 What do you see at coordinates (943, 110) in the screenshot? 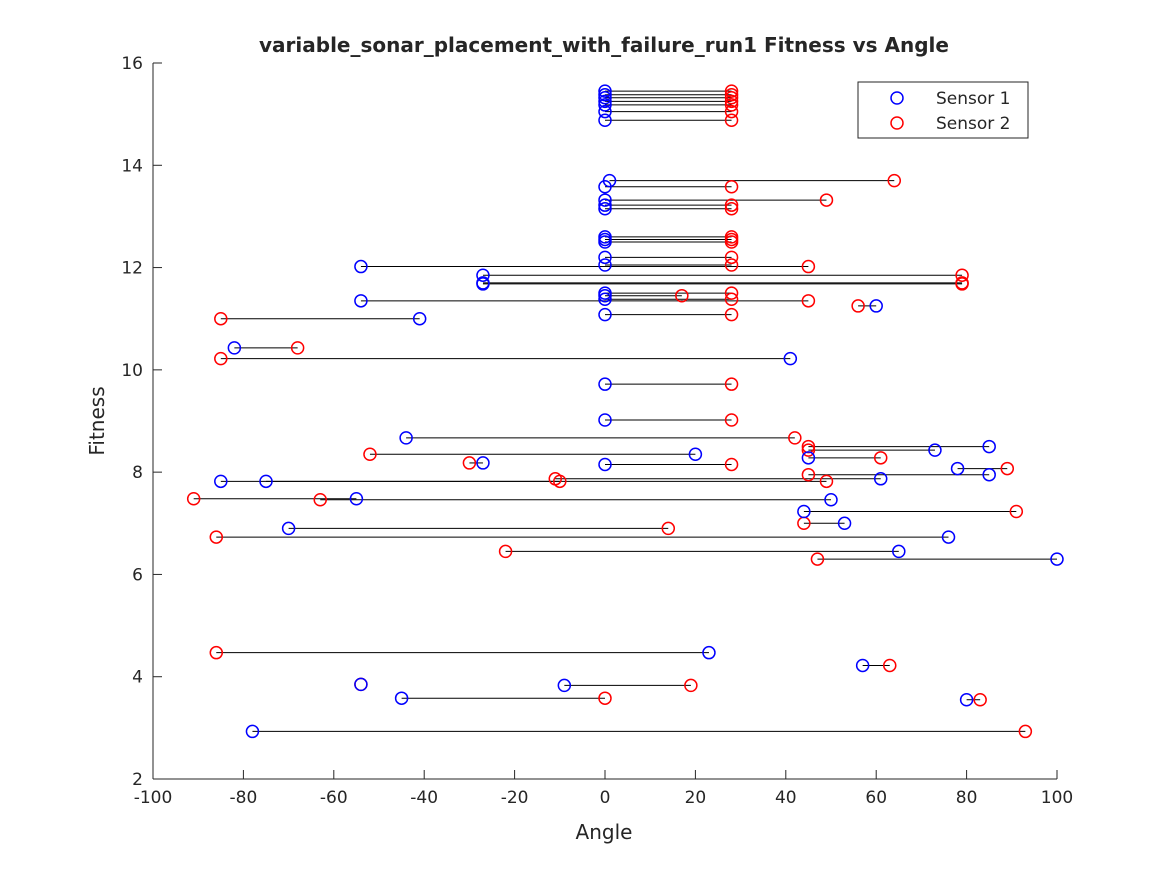
I see `legend: Sensor 1 Sensor 2` at bounding box center [943, 110].